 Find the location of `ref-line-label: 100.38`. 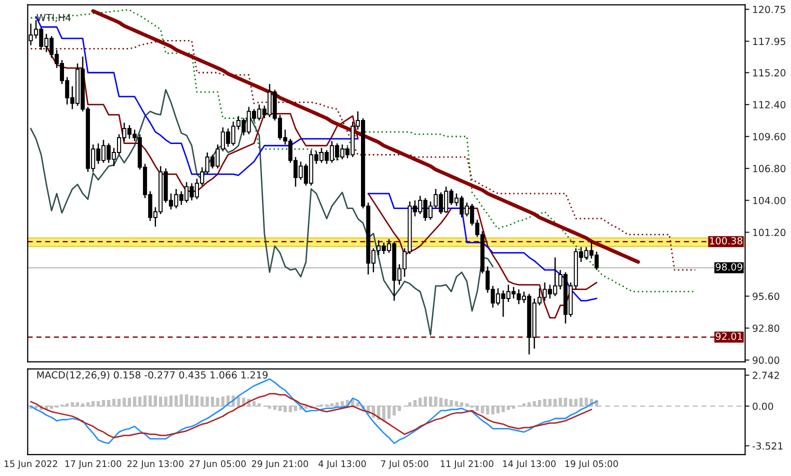

ref-line-label: 100.38 is located at coordinates (726, 240).